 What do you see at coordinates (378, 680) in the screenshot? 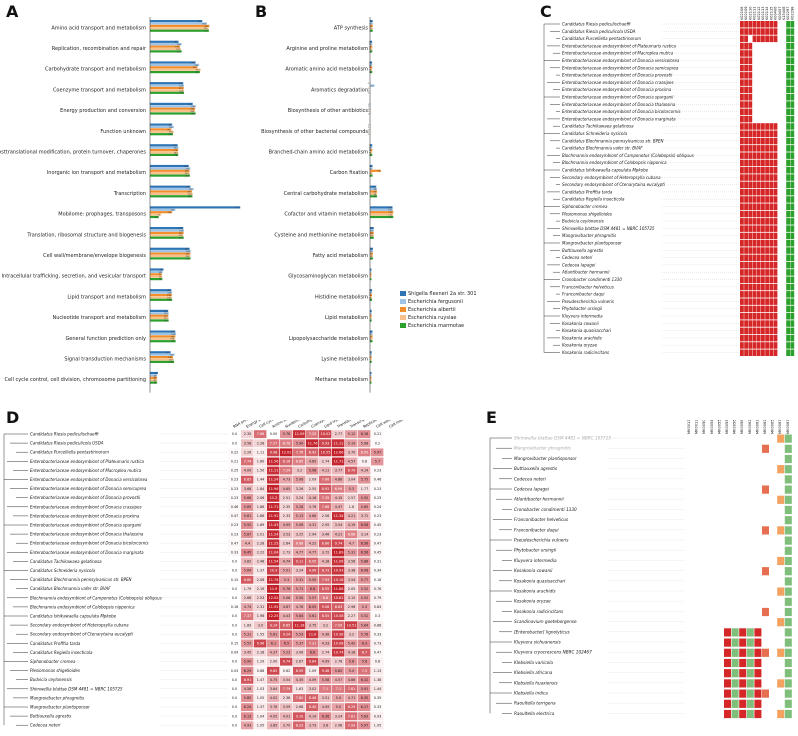
I see `heatmap-value: 1.38` at bounding box center [378, 680].